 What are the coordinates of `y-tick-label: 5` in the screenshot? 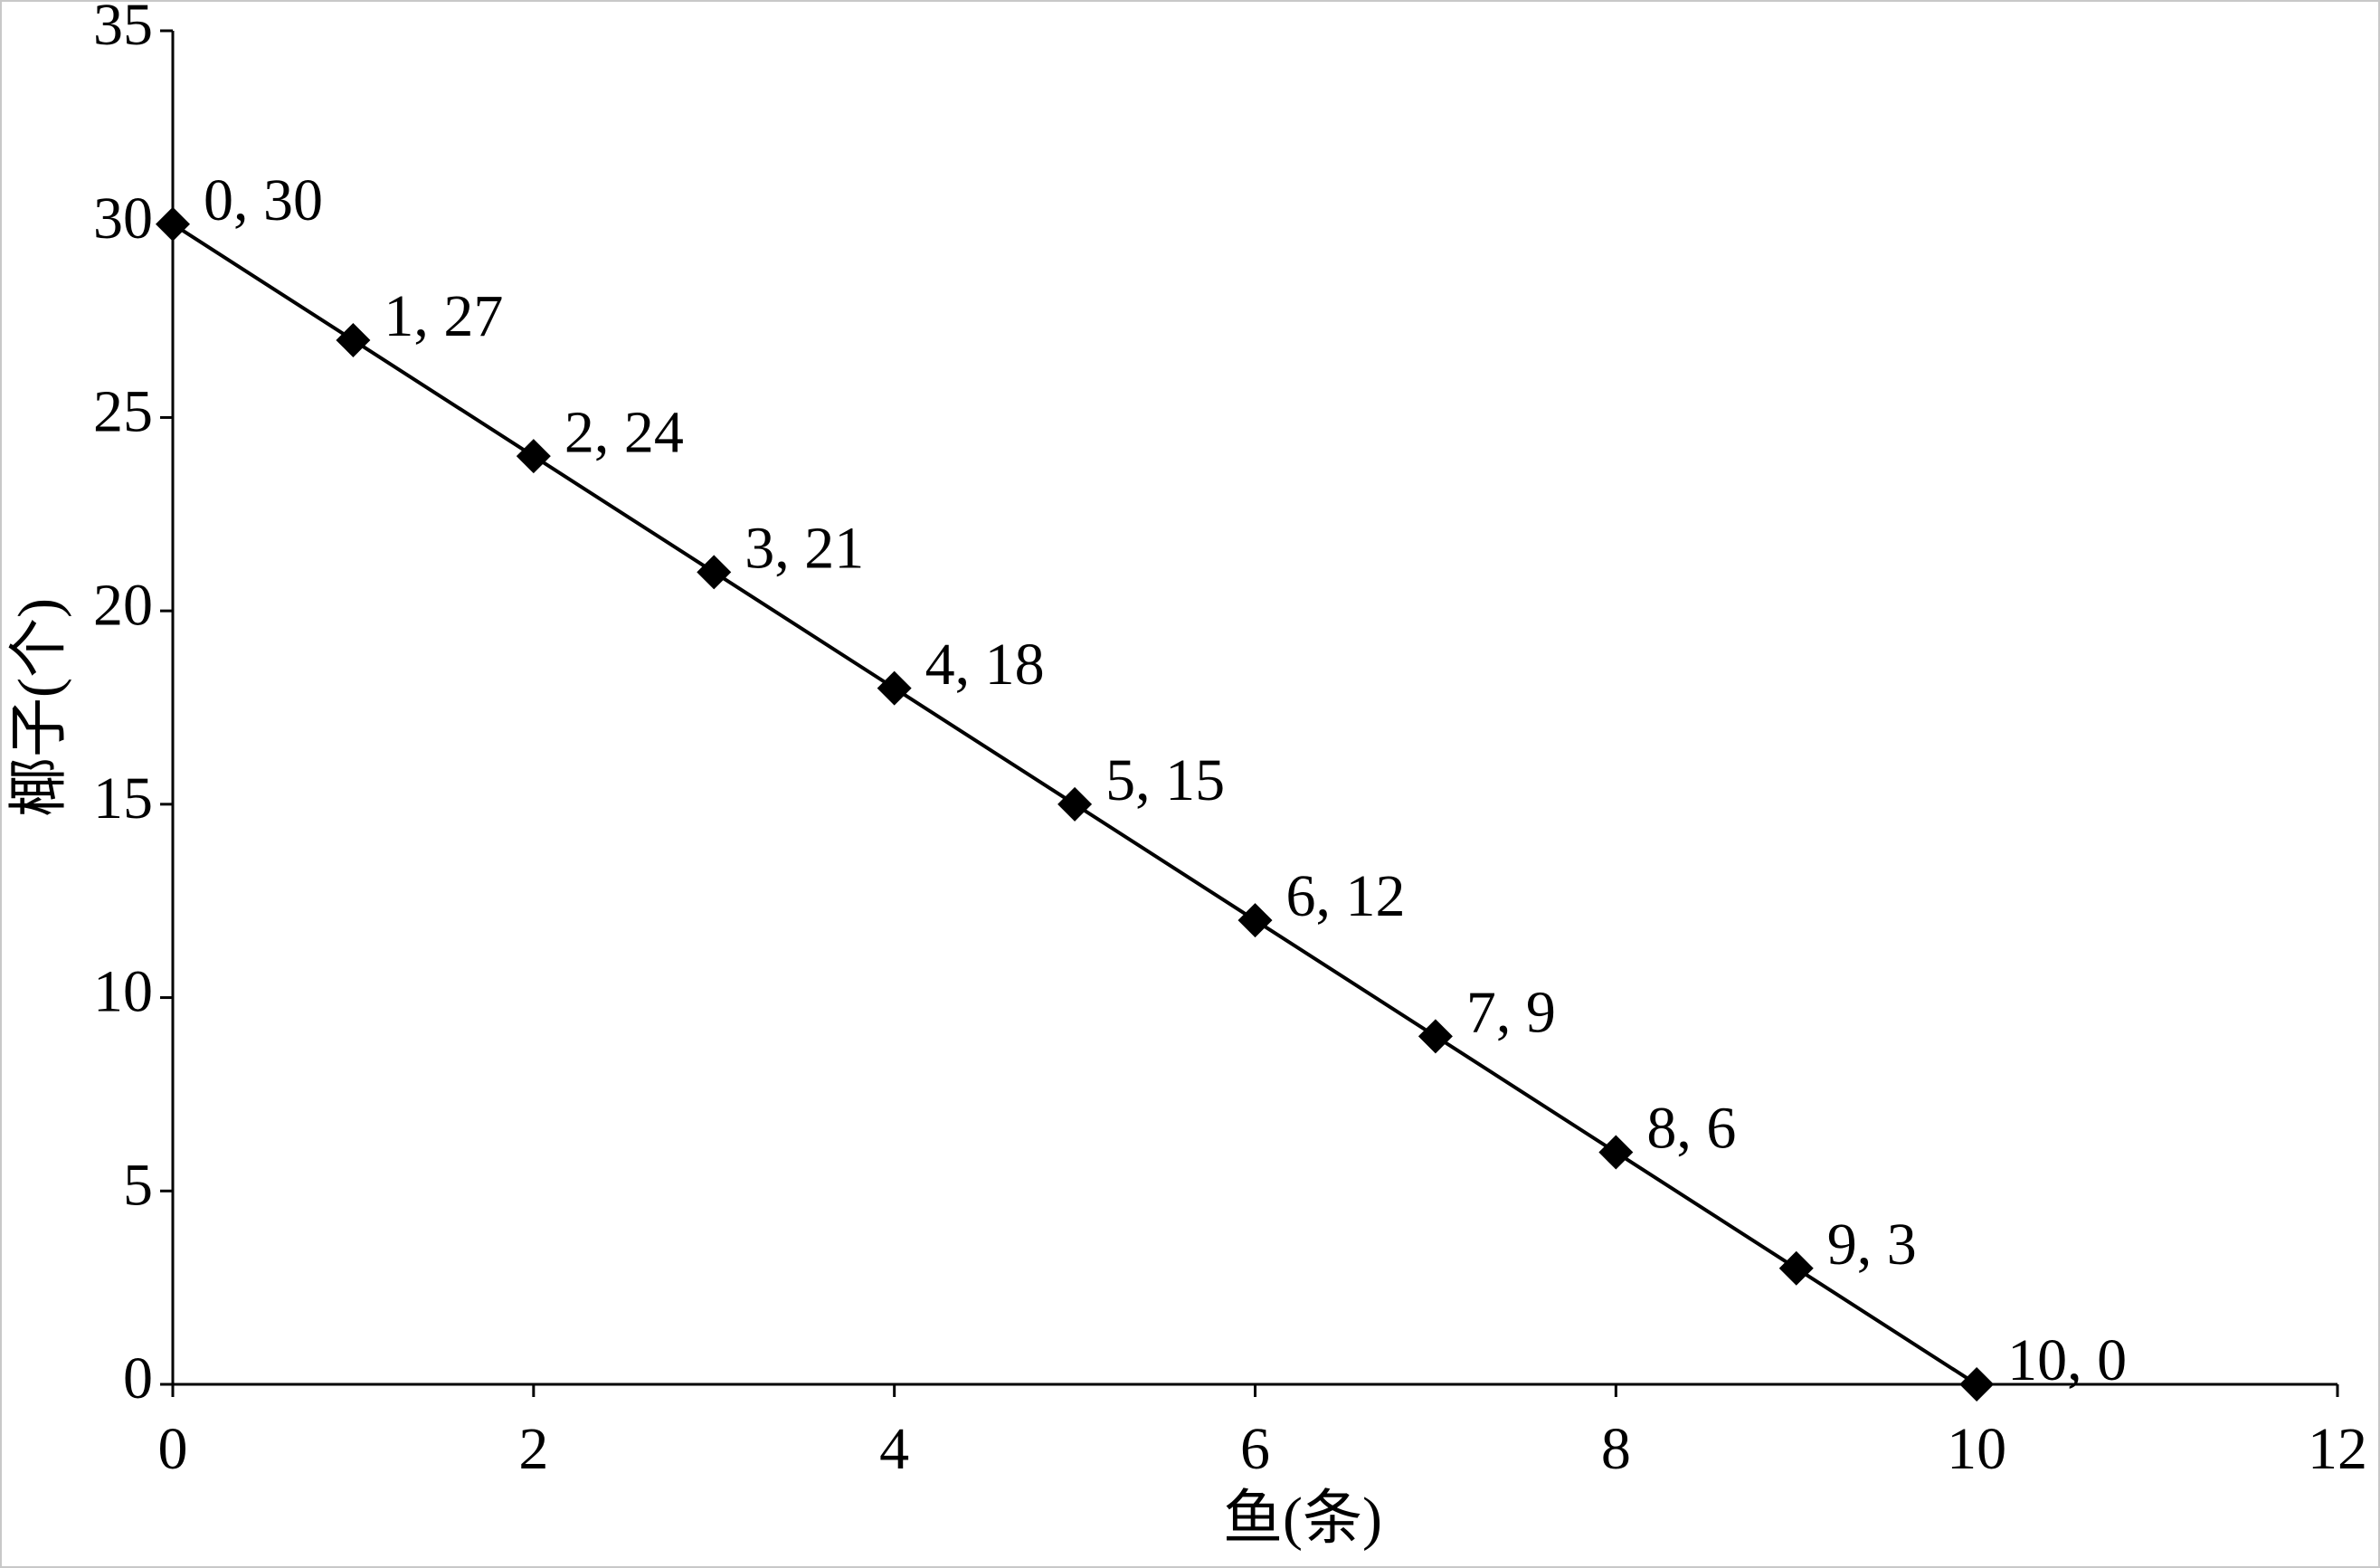 It's located at (138, 1185).